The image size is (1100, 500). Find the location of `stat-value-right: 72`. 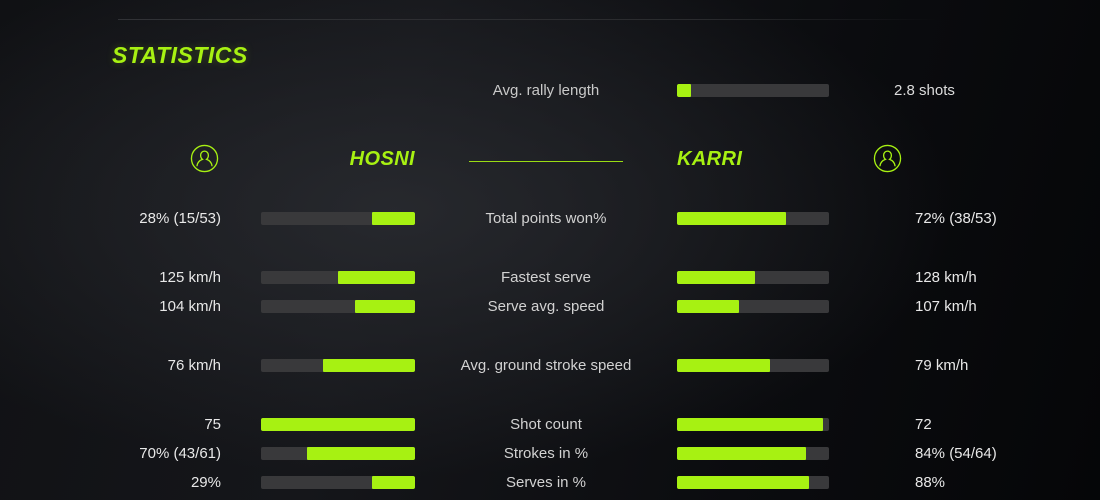

stat-value-right: 72 is located at coordinates (923, 424).